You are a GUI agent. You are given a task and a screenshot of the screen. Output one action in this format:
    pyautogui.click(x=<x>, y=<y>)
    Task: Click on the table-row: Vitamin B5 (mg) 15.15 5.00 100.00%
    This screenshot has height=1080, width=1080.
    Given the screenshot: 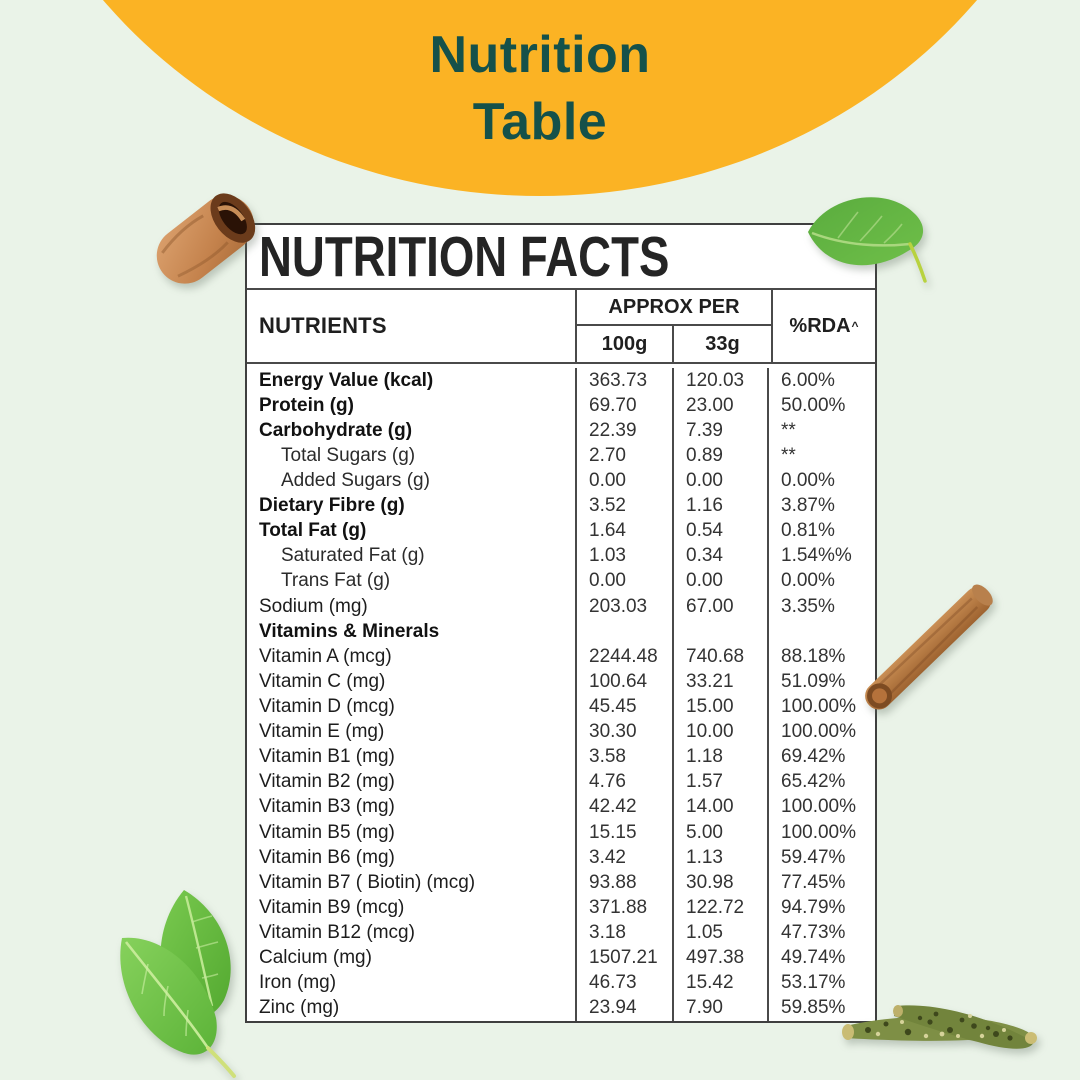 What is the action you would take?
    pyautogui.click(x=561, y=832)
    